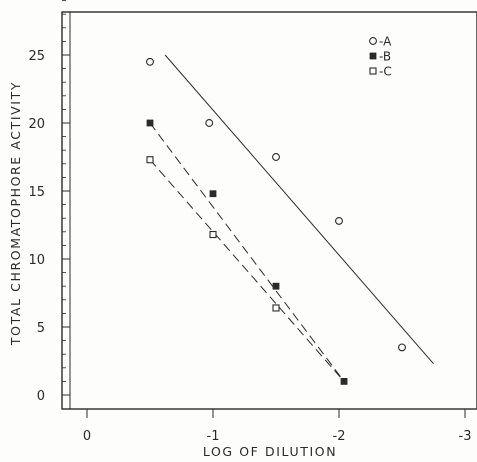  What do you see at coordinates (49, 202) in the screenshot?
I see `y-ticks: 051015202530` at bounding box center [49, 202].